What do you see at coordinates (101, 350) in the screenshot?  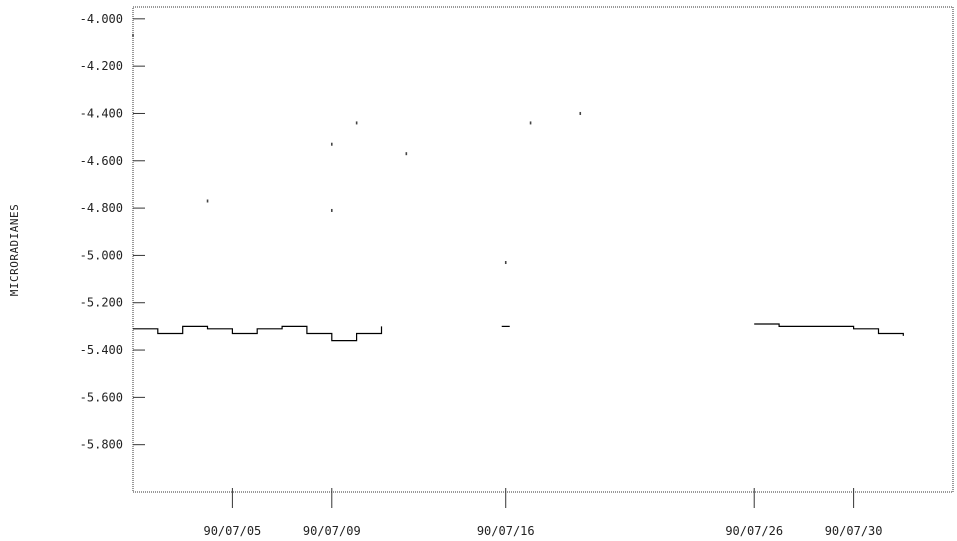 I see `y-tick-label: -5.400` at bounding box center [101, 350].